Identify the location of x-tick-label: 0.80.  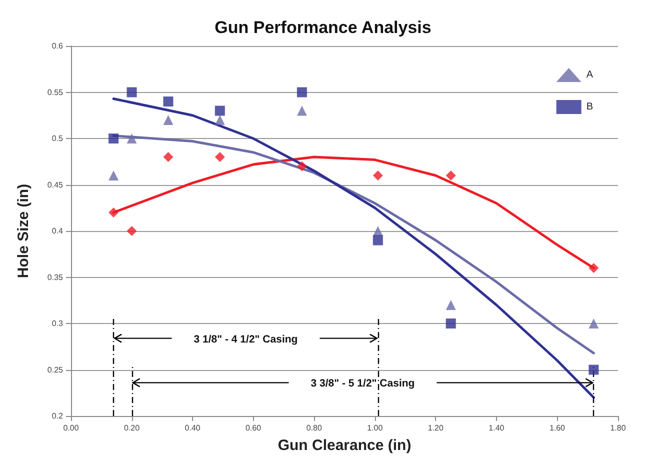
(314, 428).